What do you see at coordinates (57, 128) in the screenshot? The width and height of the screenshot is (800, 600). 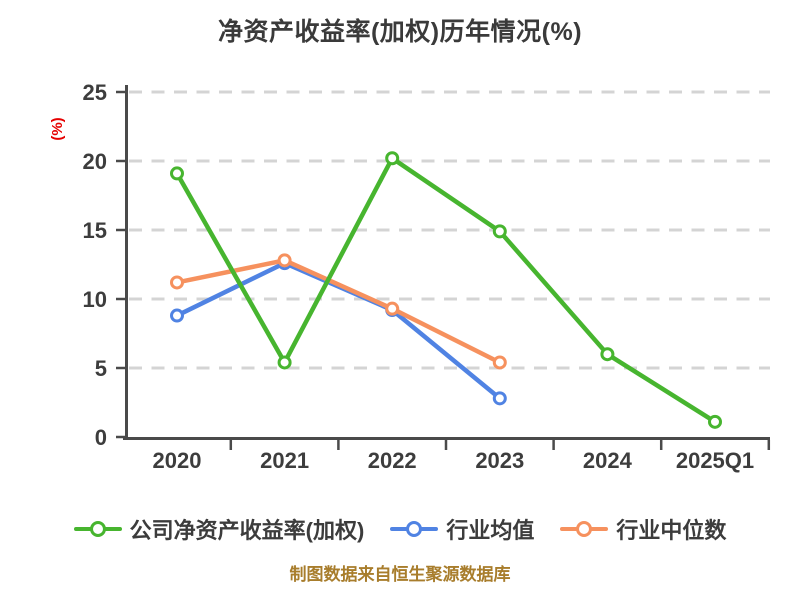 I see `y-axis-unit-label: (%)` at bounding box center [57, 128].